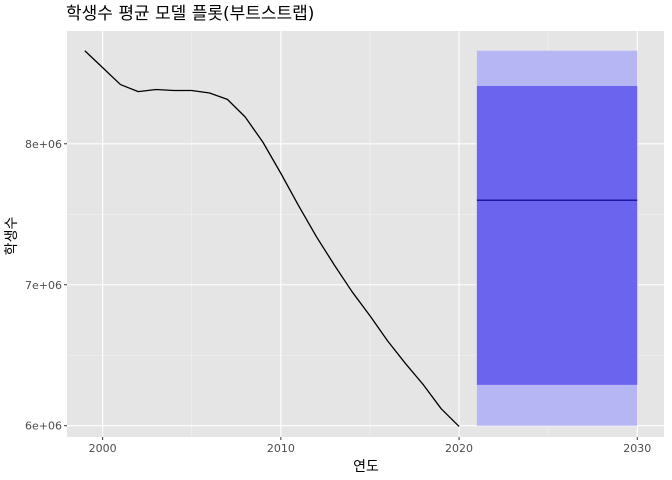 The image size is (672, 480). I want to click on y-tick-label: 7e+06, so click(43, 285).